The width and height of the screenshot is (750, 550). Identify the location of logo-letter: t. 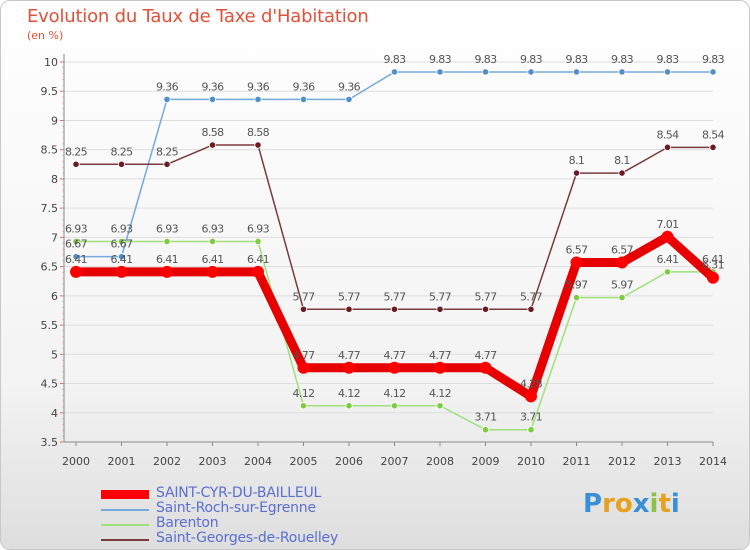
(664, 504).